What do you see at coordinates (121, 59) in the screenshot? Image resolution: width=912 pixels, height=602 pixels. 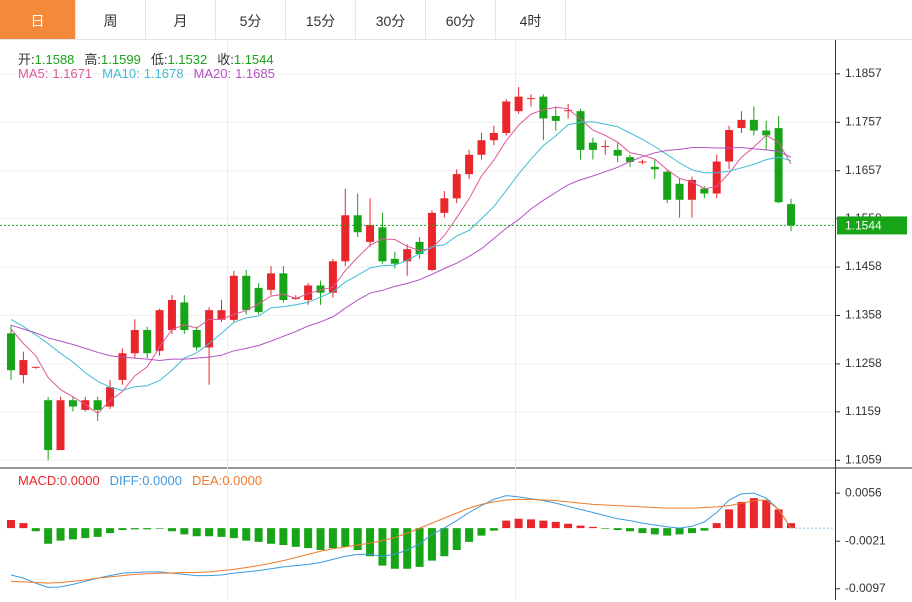 I see `ohlc-value: 1.1599` at bounding box center [121, 59].